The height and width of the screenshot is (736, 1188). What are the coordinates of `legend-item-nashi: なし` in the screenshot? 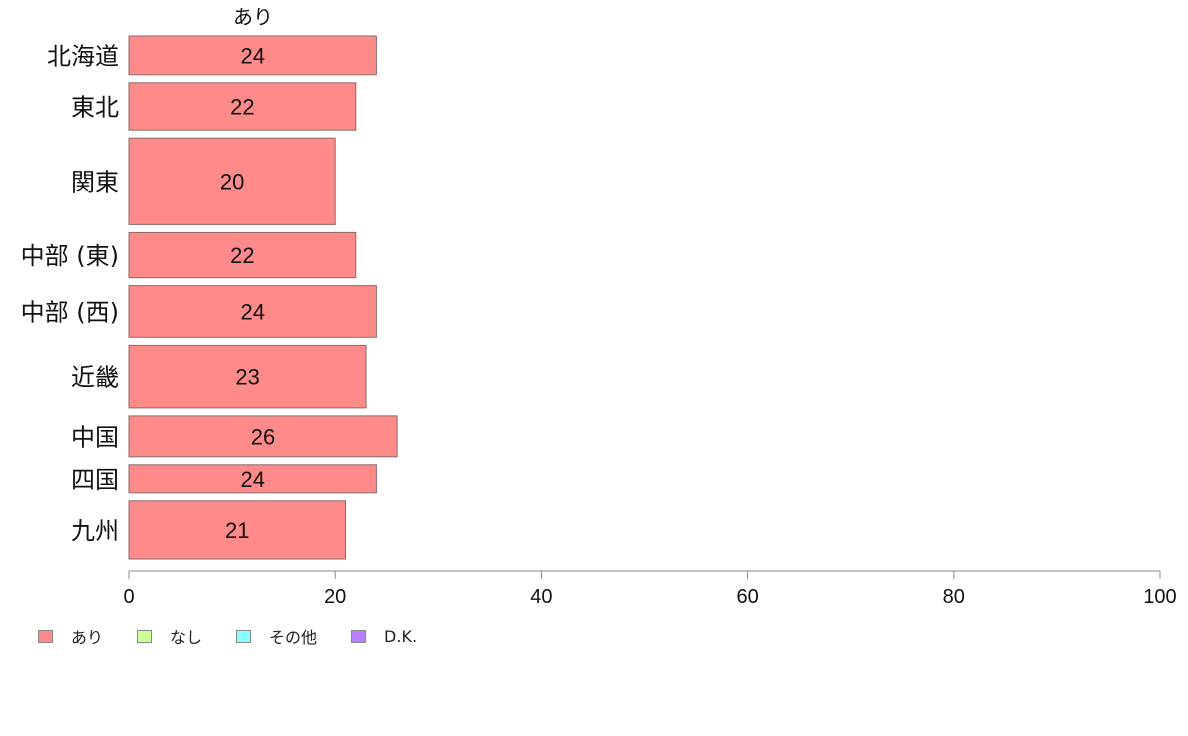 It's located at (169, 636).